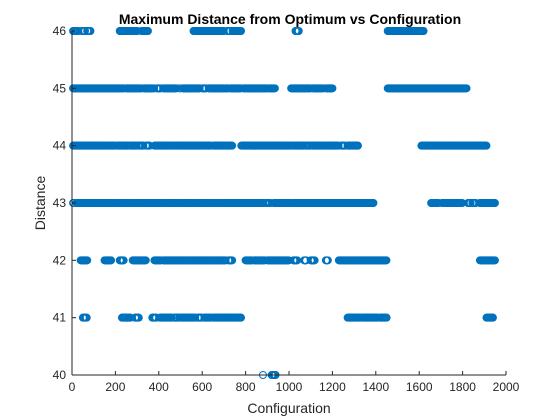  Describe the element at coordinates (375, 387) in the screenshot. I see `x-tick-label: 1400` at that location.